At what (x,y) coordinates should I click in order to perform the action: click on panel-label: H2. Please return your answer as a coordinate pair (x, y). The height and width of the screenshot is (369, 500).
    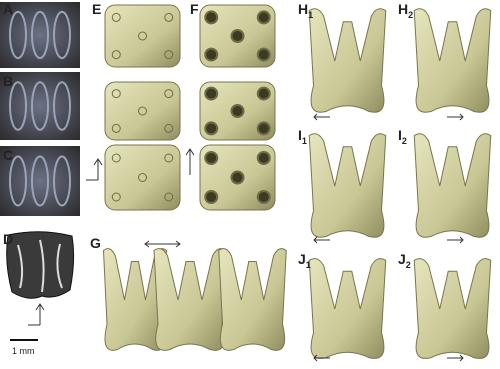
    Looking at the image, I should click on (405, 10).